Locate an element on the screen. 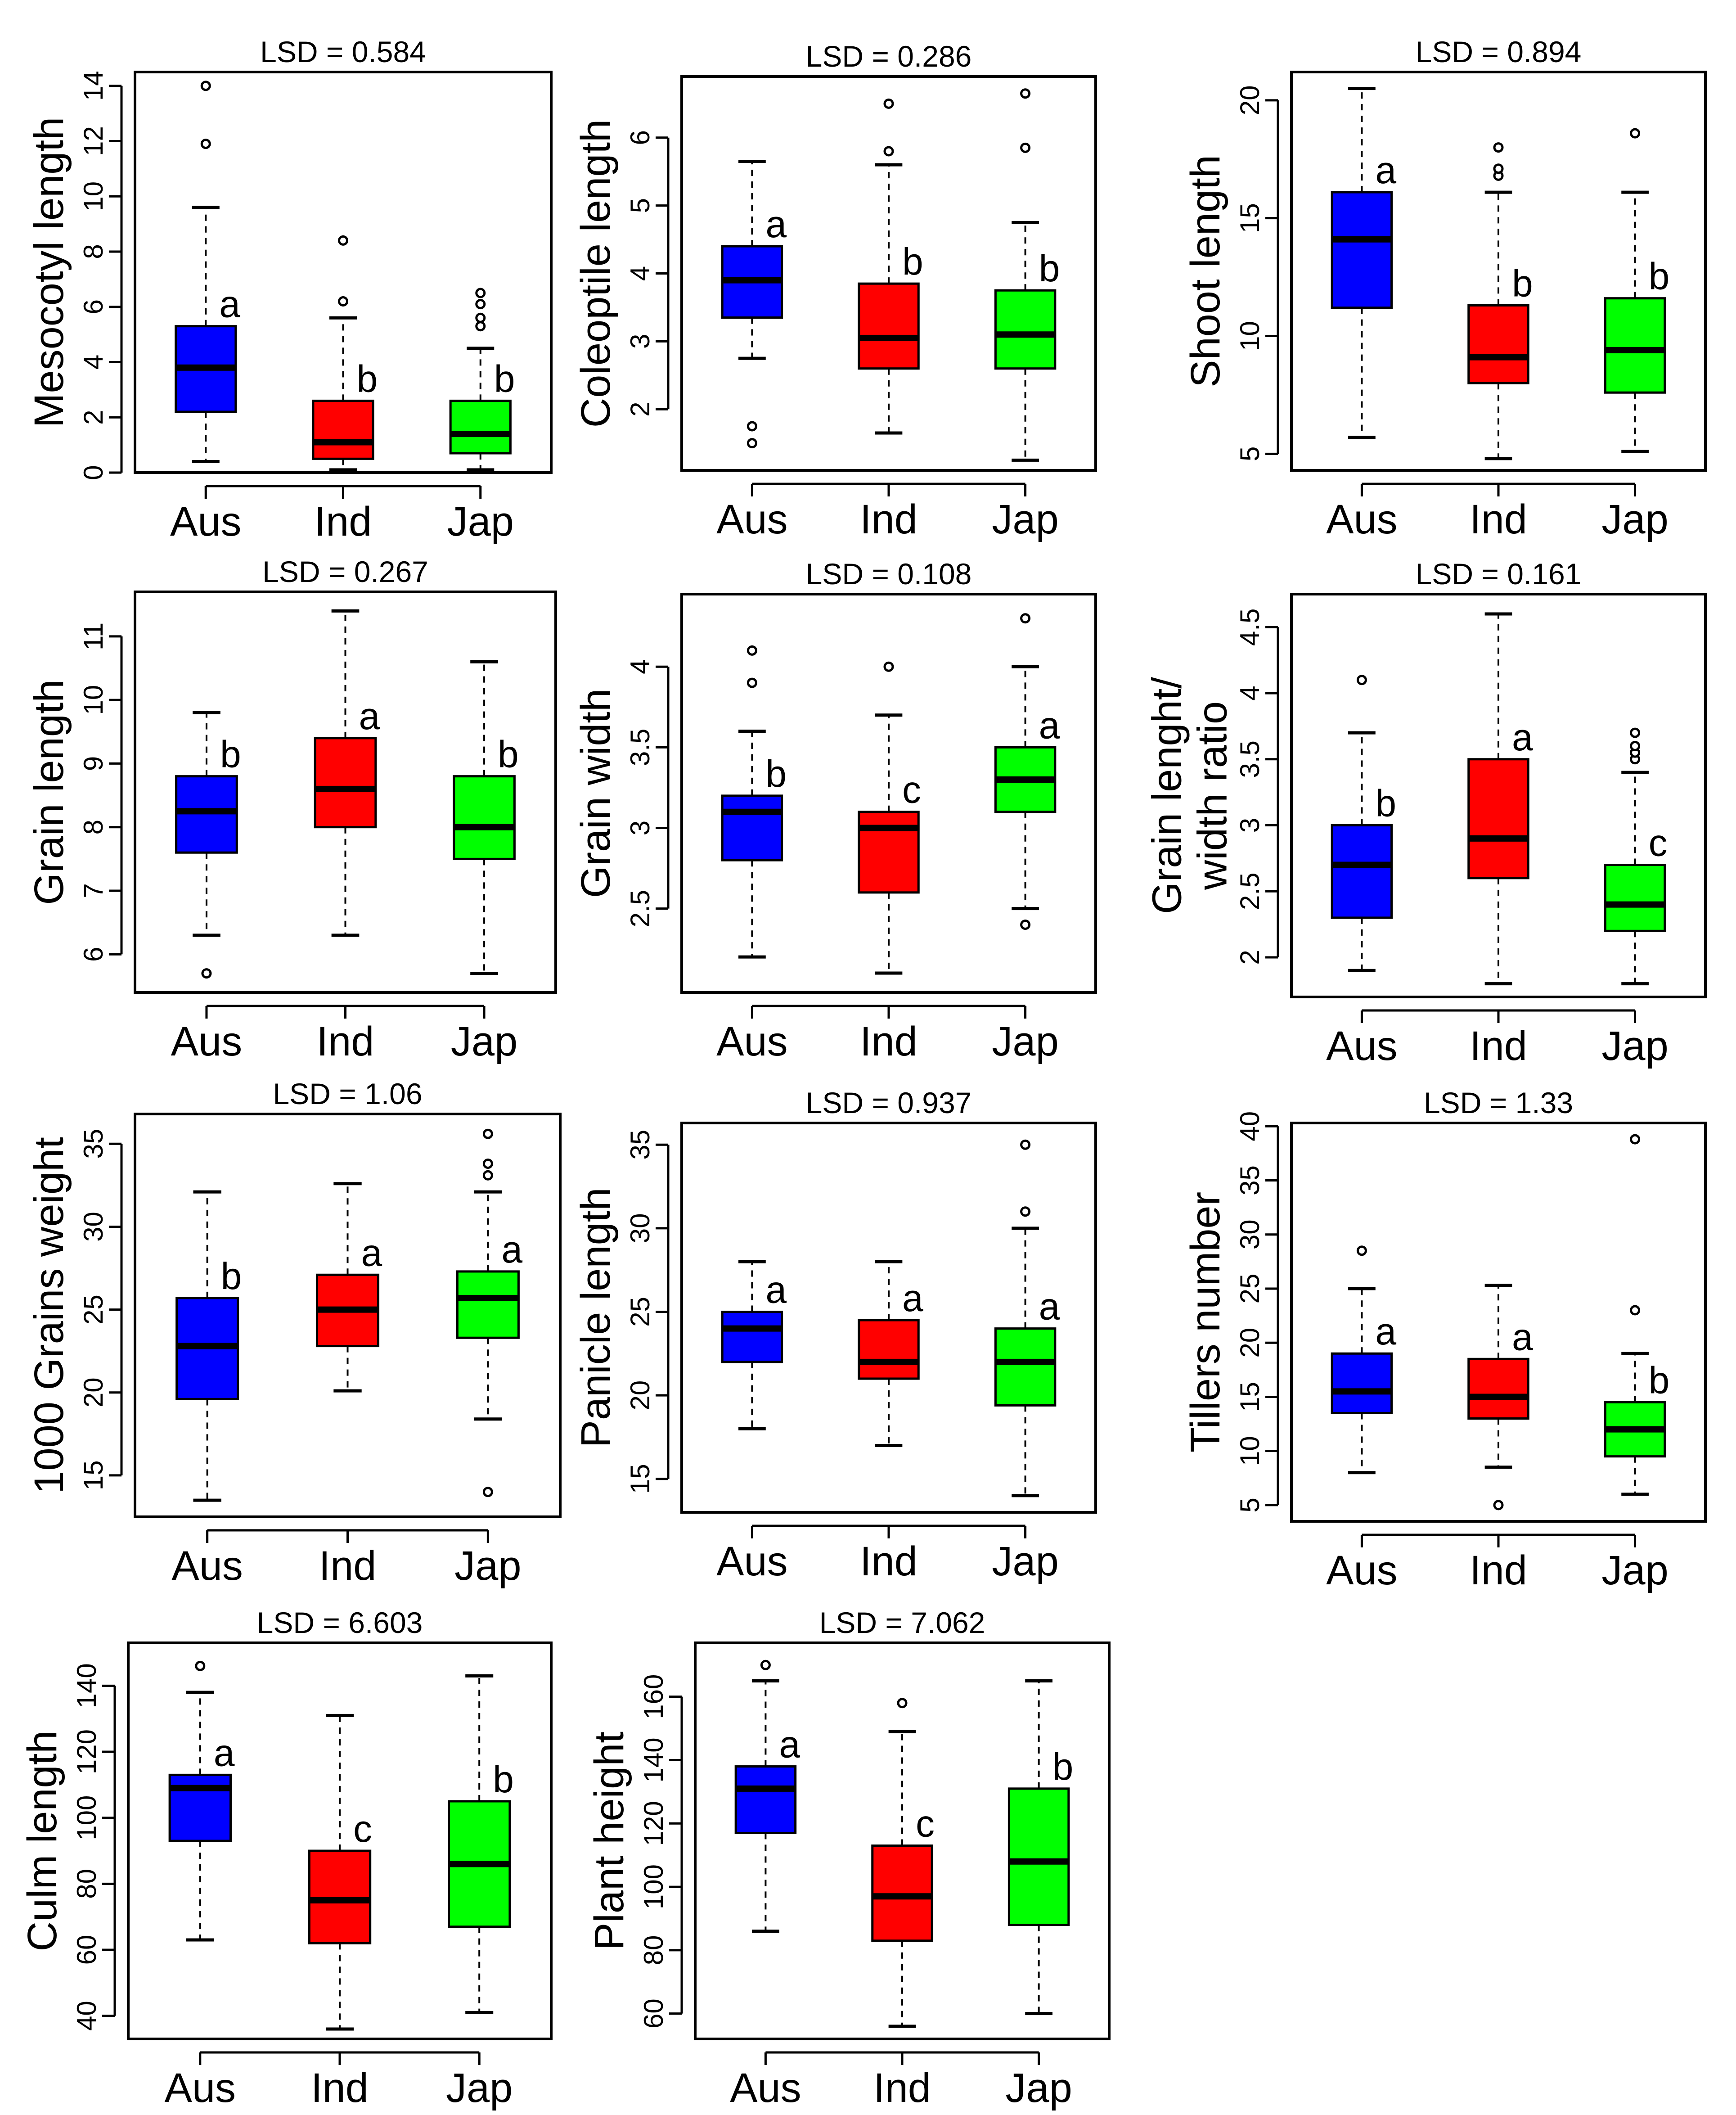 This screenshot has width=1736, height=2115. chart-title: LSD = 0.894 is located at coordinates (1499, 51).